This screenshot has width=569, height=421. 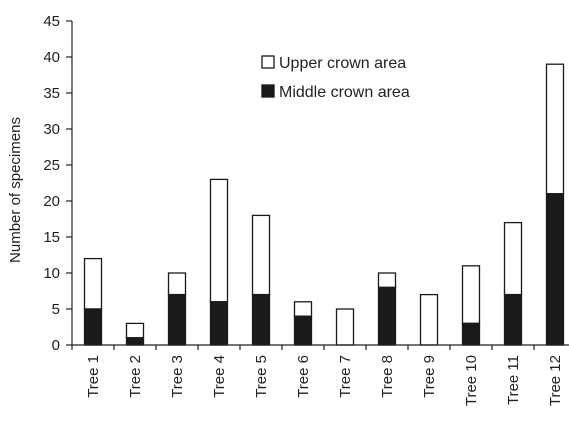 I want to click on y-tick-label: 15, so click(x=51, y=237).